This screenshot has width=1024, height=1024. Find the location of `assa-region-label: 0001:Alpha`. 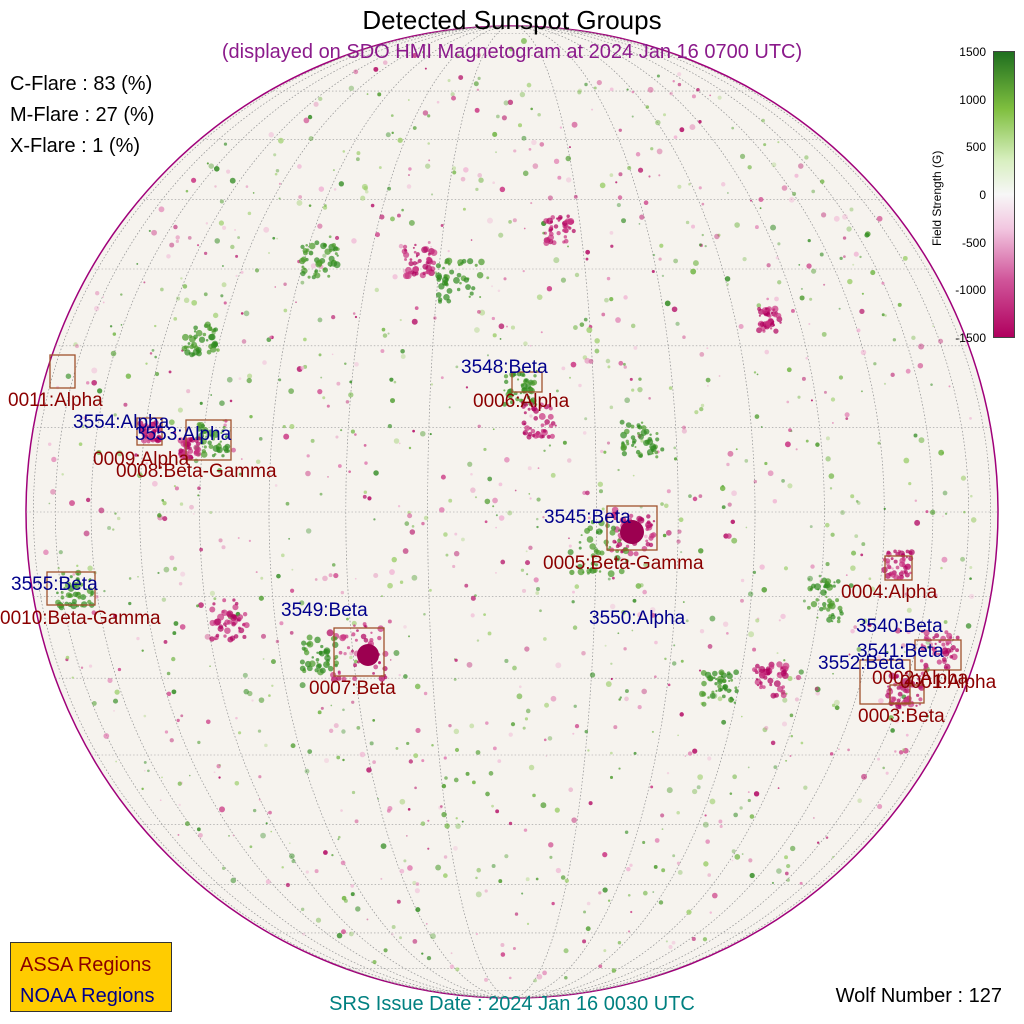

assa-region-label: 0001:Alpha is located at coordinates (948, 682).